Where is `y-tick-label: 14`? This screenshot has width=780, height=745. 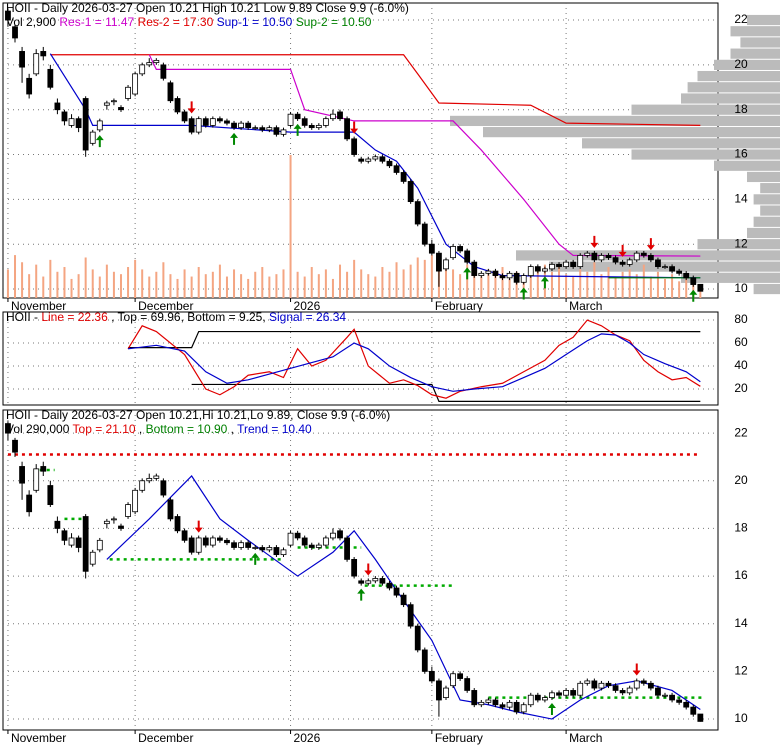
y-tick-label: 14 is located at coordinates (741, 199).